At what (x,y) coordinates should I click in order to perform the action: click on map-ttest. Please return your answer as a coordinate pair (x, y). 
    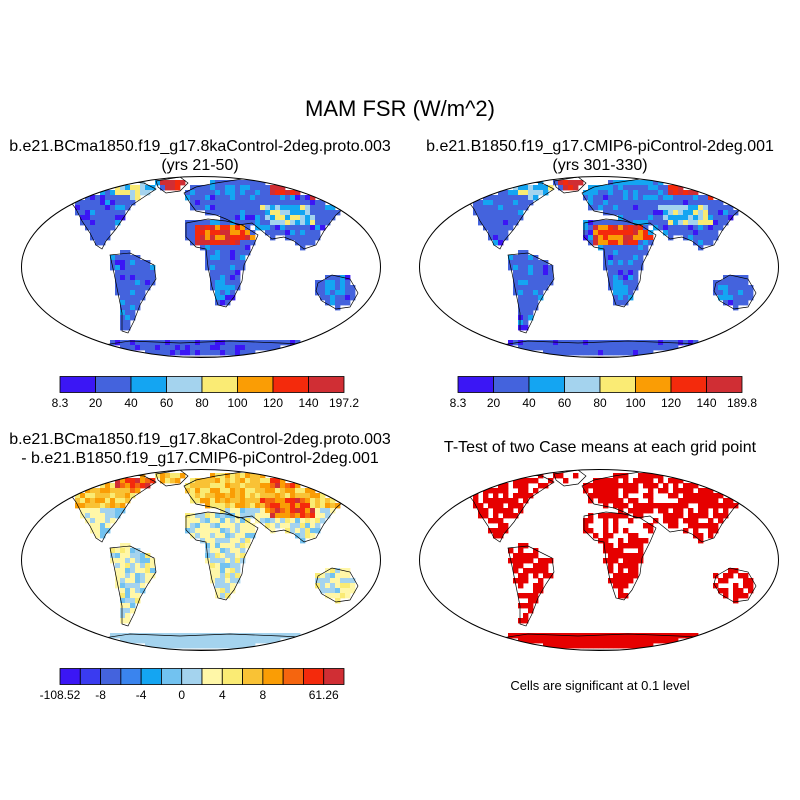
    Looking at the image, I should click on (599, 560).